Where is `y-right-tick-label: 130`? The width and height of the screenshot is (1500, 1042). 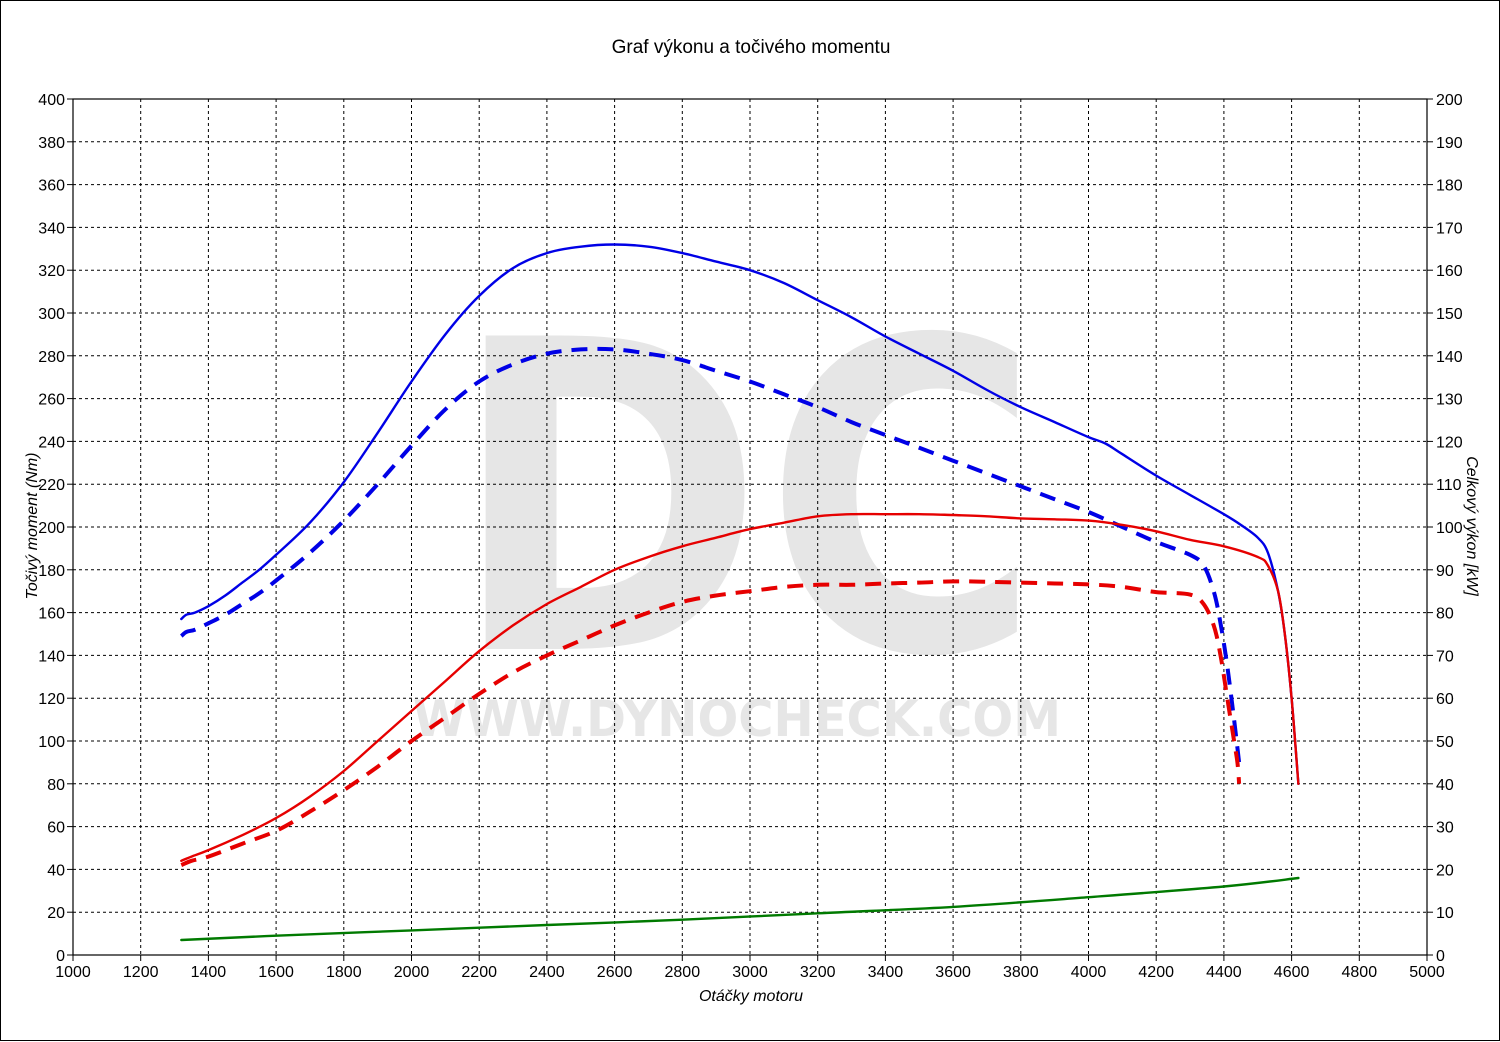
y-right-tick-label: 130 is located at coordinates (1449, 400).